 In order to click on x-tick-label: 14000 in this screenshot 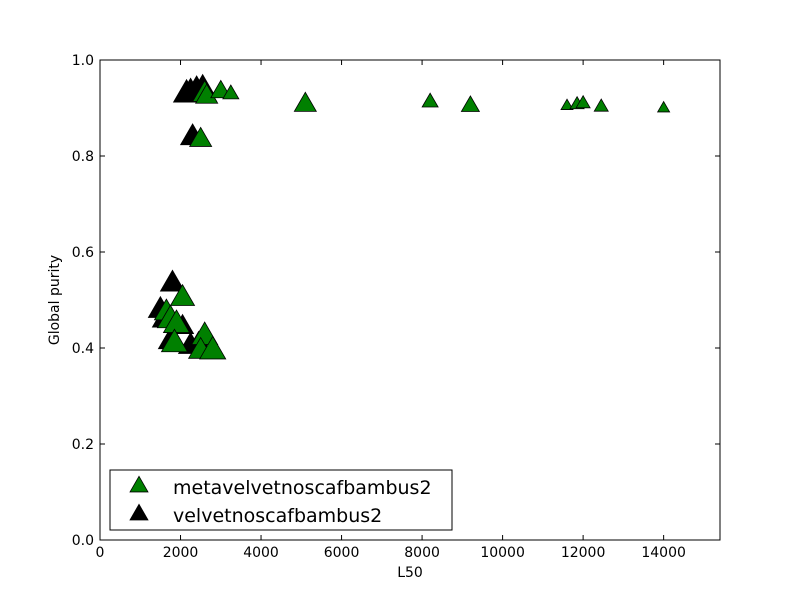, I will do `click(663, 553)`.